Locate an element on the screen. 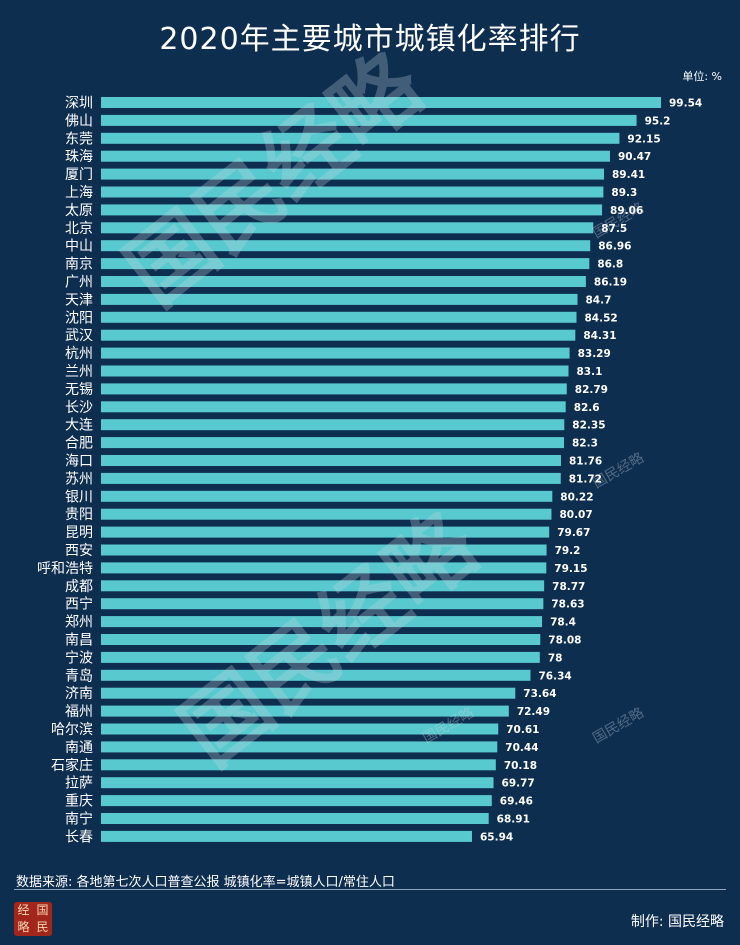 The height and width of the screenshot is (945, 740). value-label: 76.34 is located at coordinates (554, 676).